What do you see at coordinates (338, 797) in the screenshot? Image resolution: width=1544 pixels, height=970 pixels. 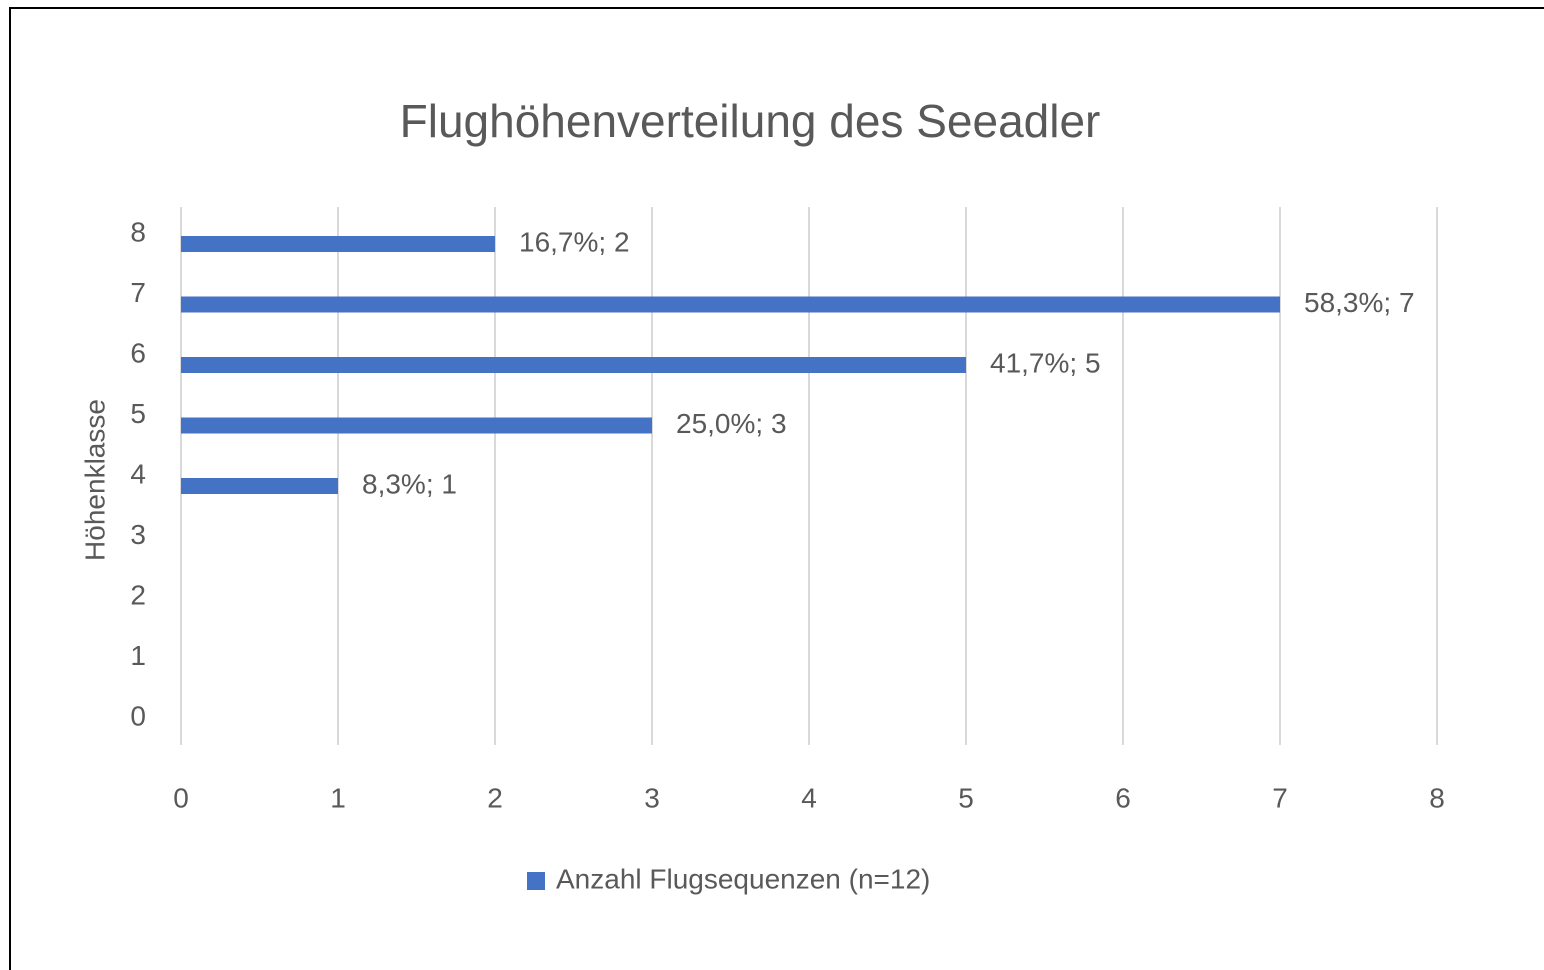 I see `x-tick-label: 1` at bounding box center [338, 797].